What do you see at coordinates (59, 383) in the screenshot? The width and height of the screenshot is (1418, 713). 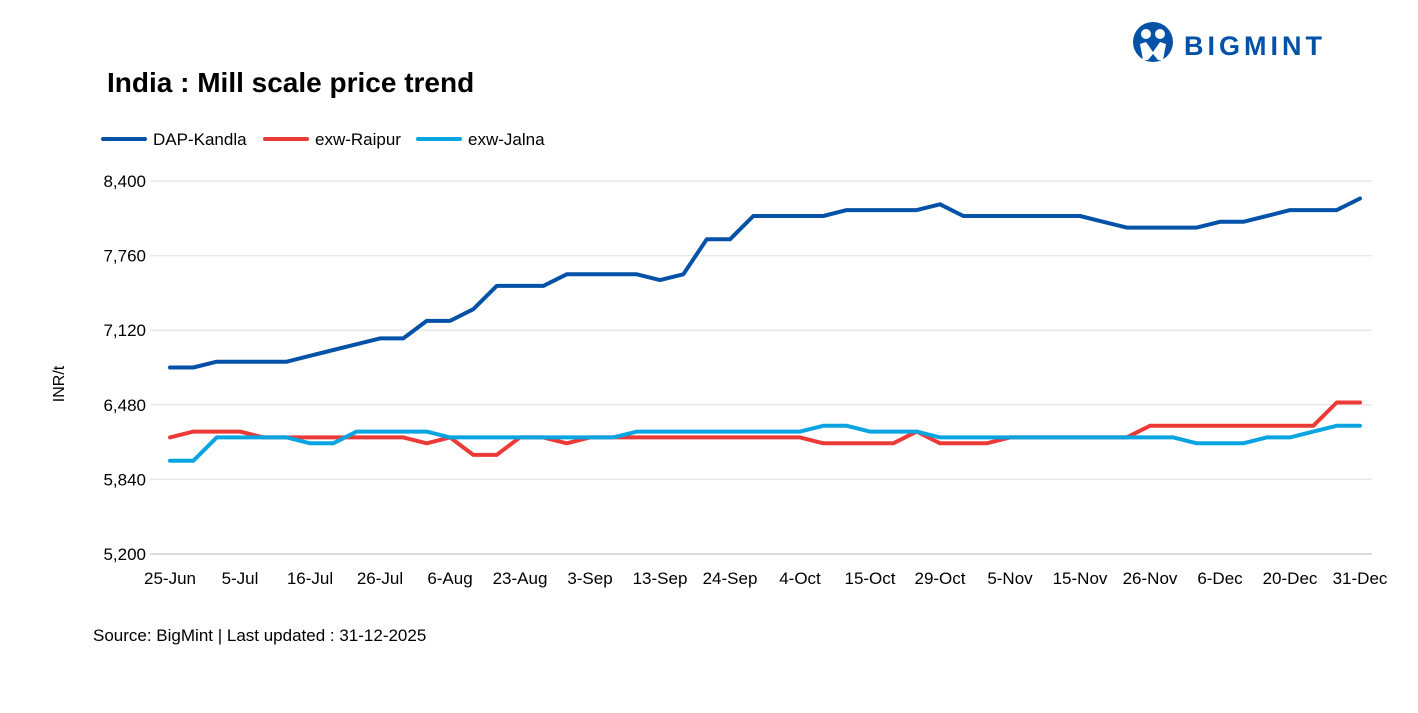 I see `y-axis-label: INR/t` at bounding box center [59, 383].